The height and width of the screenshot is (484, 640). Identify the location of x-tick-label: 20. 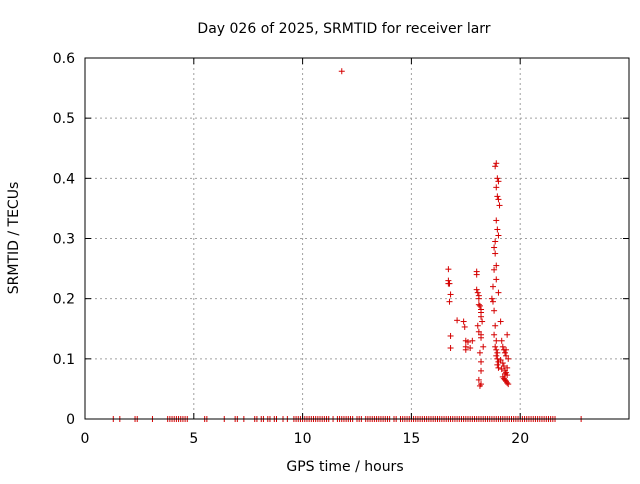
(520, 439).